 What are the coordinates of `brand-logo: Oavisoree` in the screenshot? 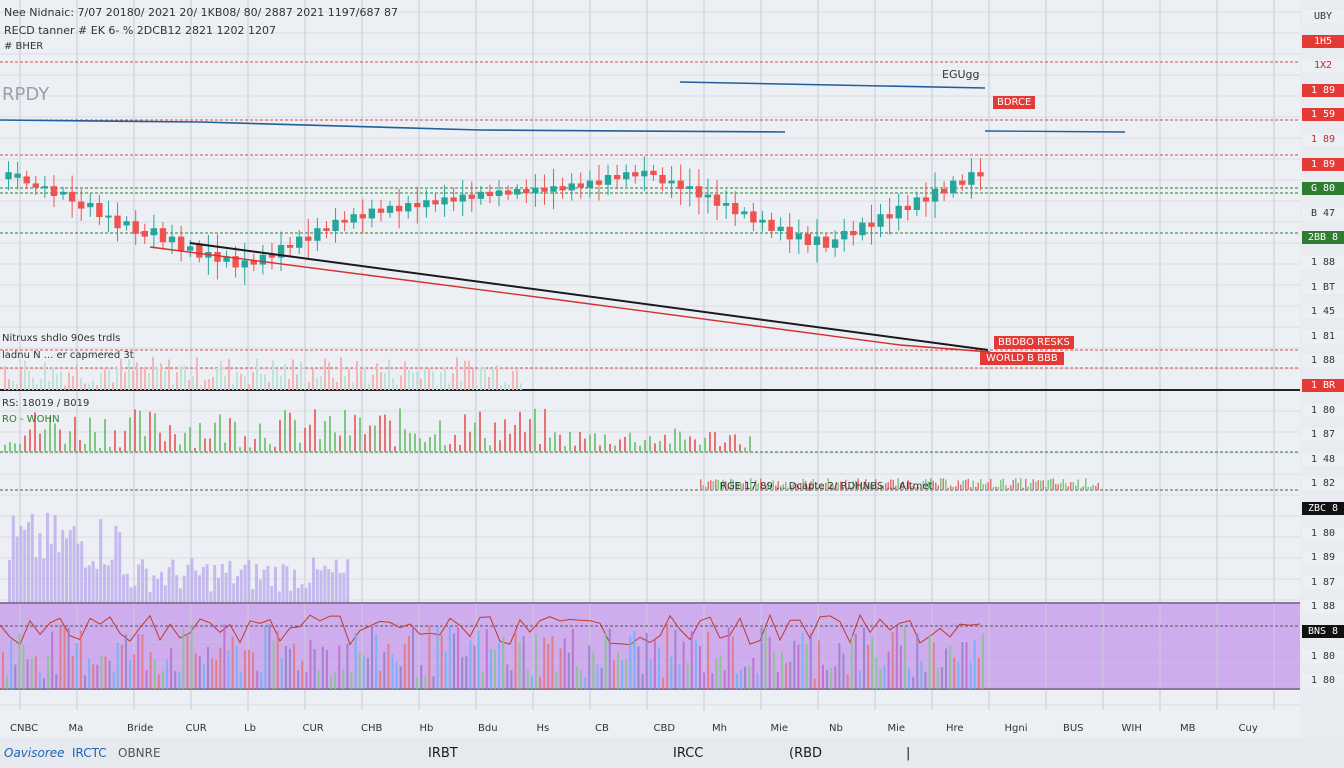 It's located at (34, 753).